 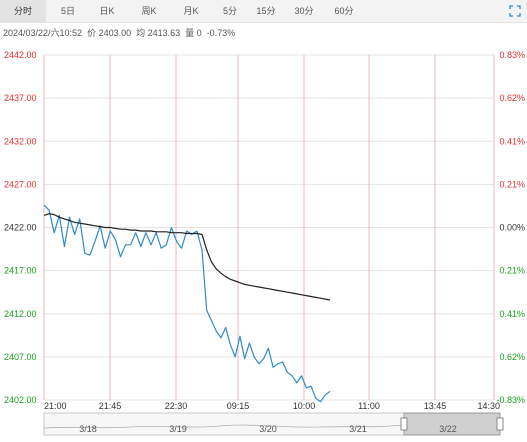 I want to click on x-tick-label: 09:15, so click(x=238, y=406).